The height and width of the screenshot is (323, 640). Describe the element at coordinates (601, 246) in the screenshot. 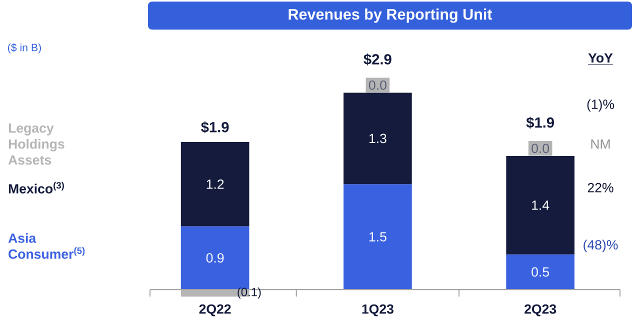

I see `annotation: (48)%` at that location.